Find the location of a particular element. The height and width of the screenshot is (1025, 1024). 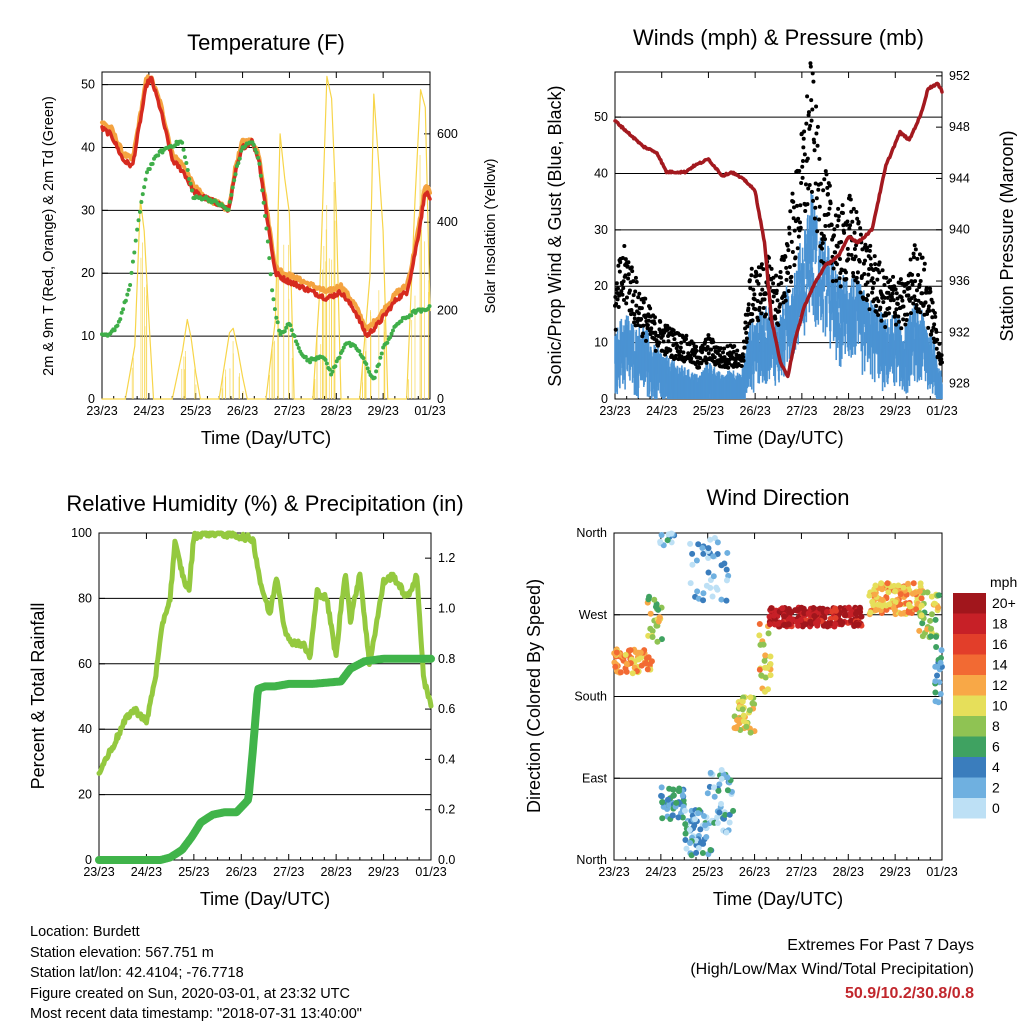

y2-tick-label: 944 is located at coordinates (959, 178).